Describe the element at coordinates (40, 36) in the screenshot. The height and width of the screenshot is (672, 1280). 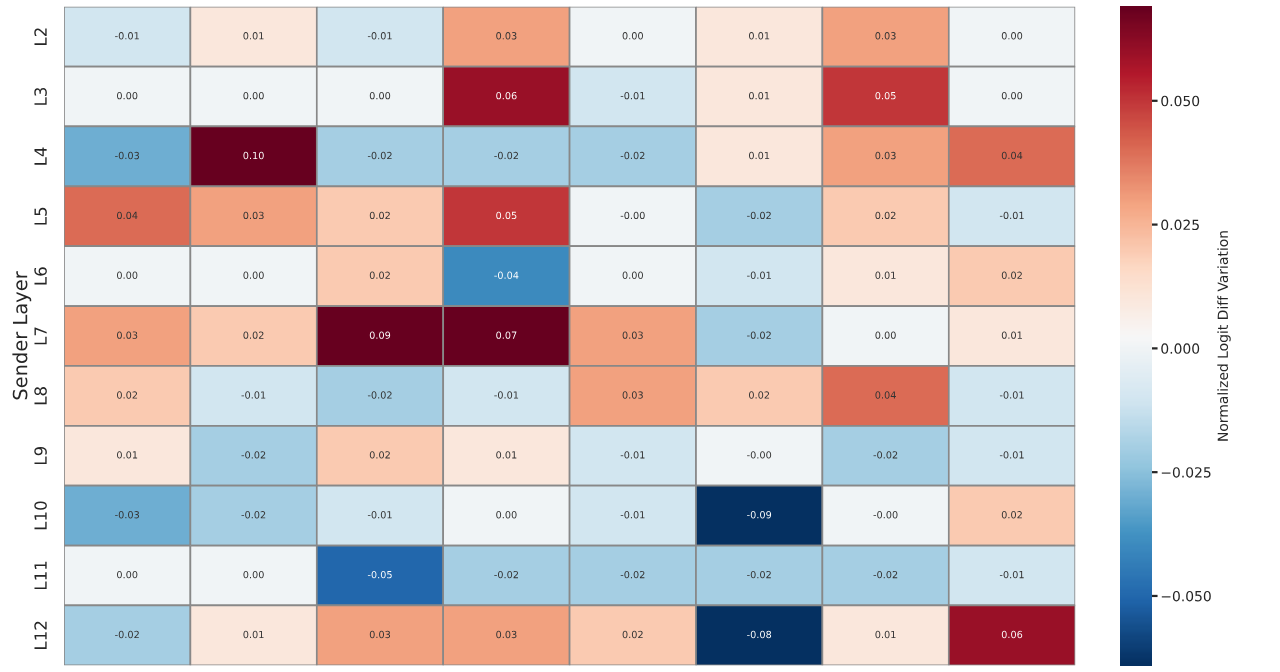
I see `y-tick-label: L2` at that location.